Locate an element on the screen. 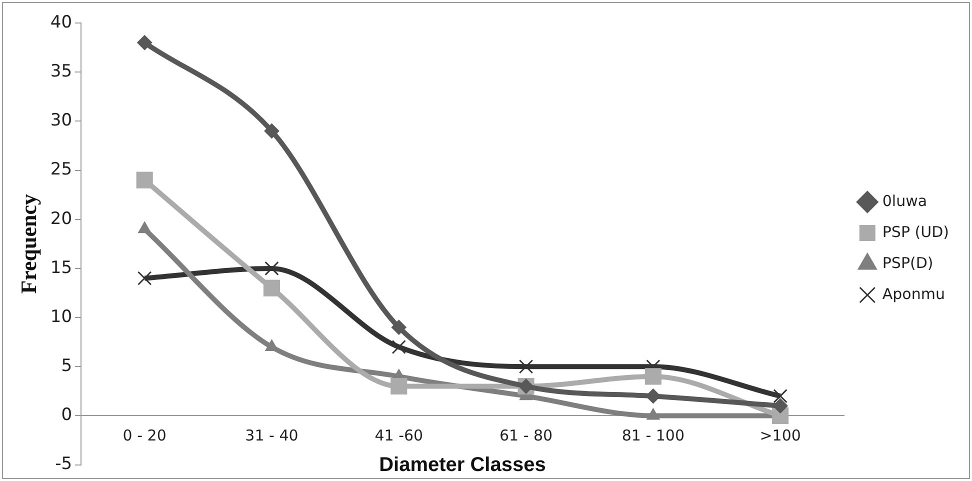  y-tick-label: 10 is located at coordinates (61, 316).